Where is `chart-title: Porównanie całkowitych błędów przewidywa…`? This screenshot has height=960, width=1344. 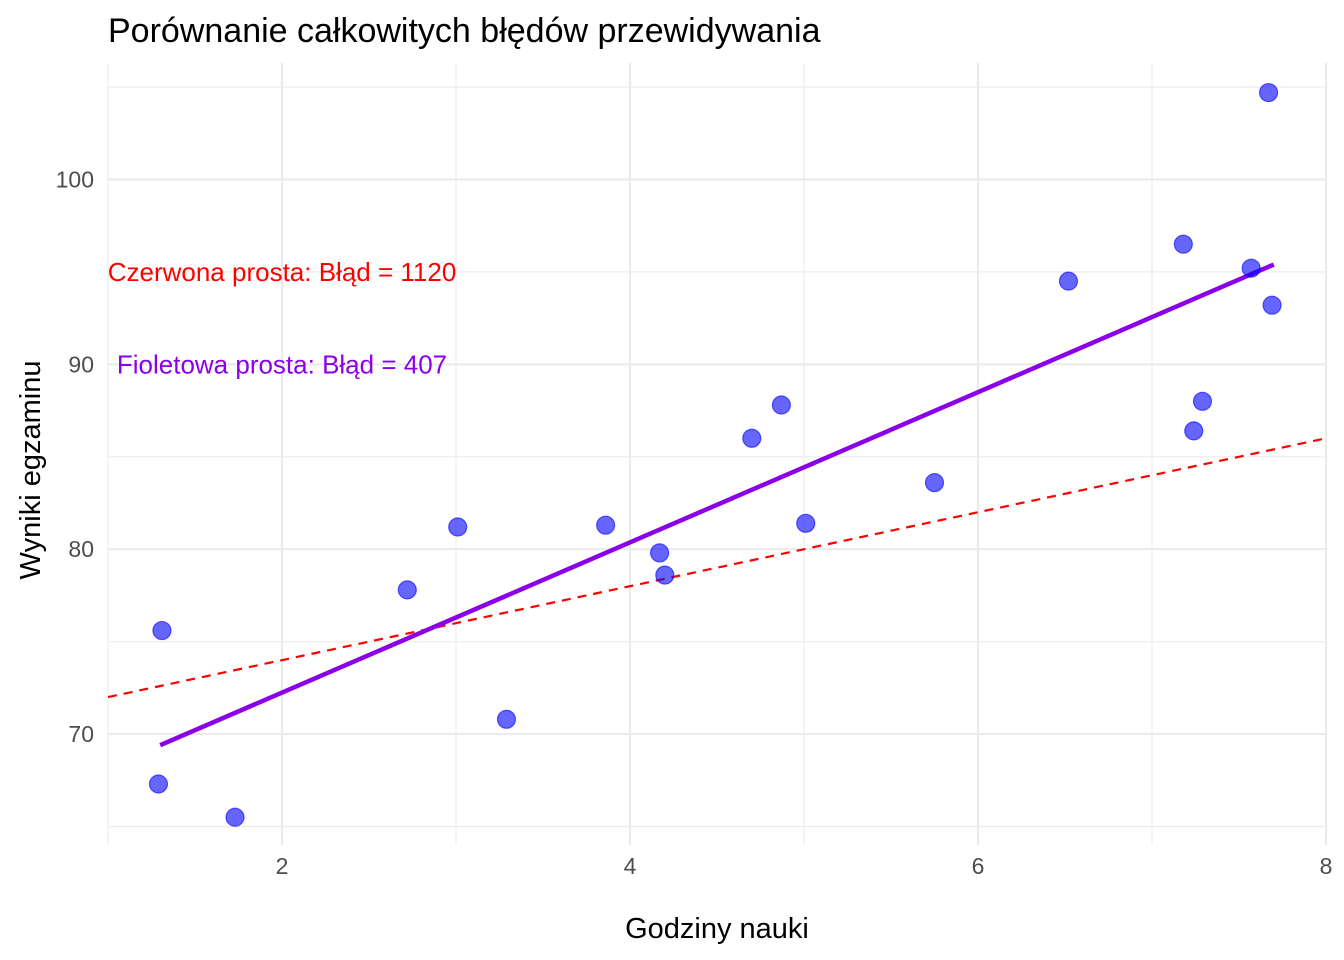 chart-title: Porównanie całkowitych błędów przewidywa… is located at coordinates (464, 31).